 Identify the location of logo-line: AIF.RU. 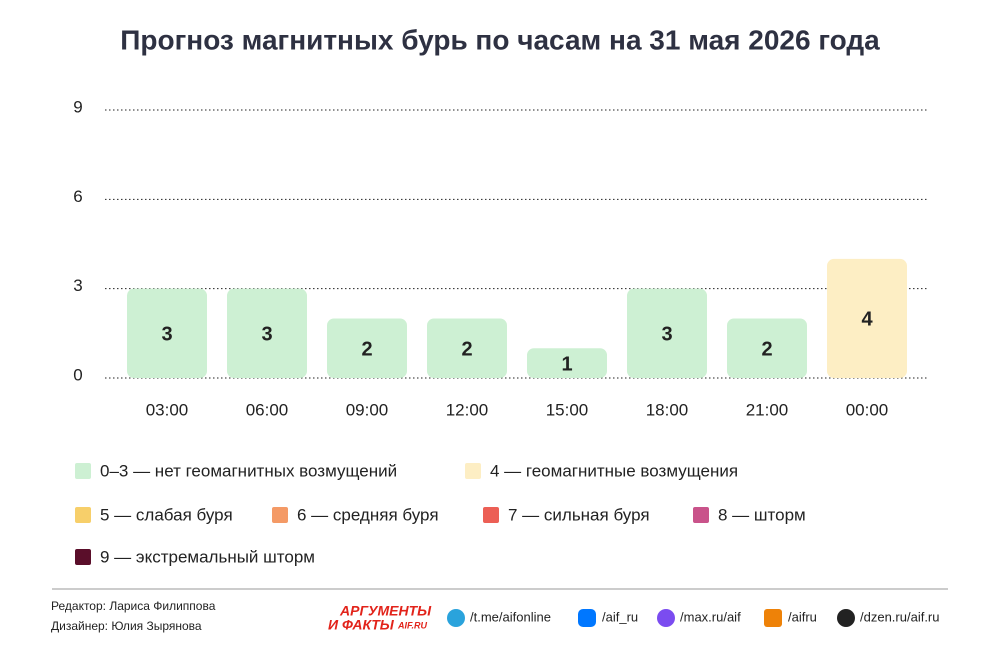
(412, 625).